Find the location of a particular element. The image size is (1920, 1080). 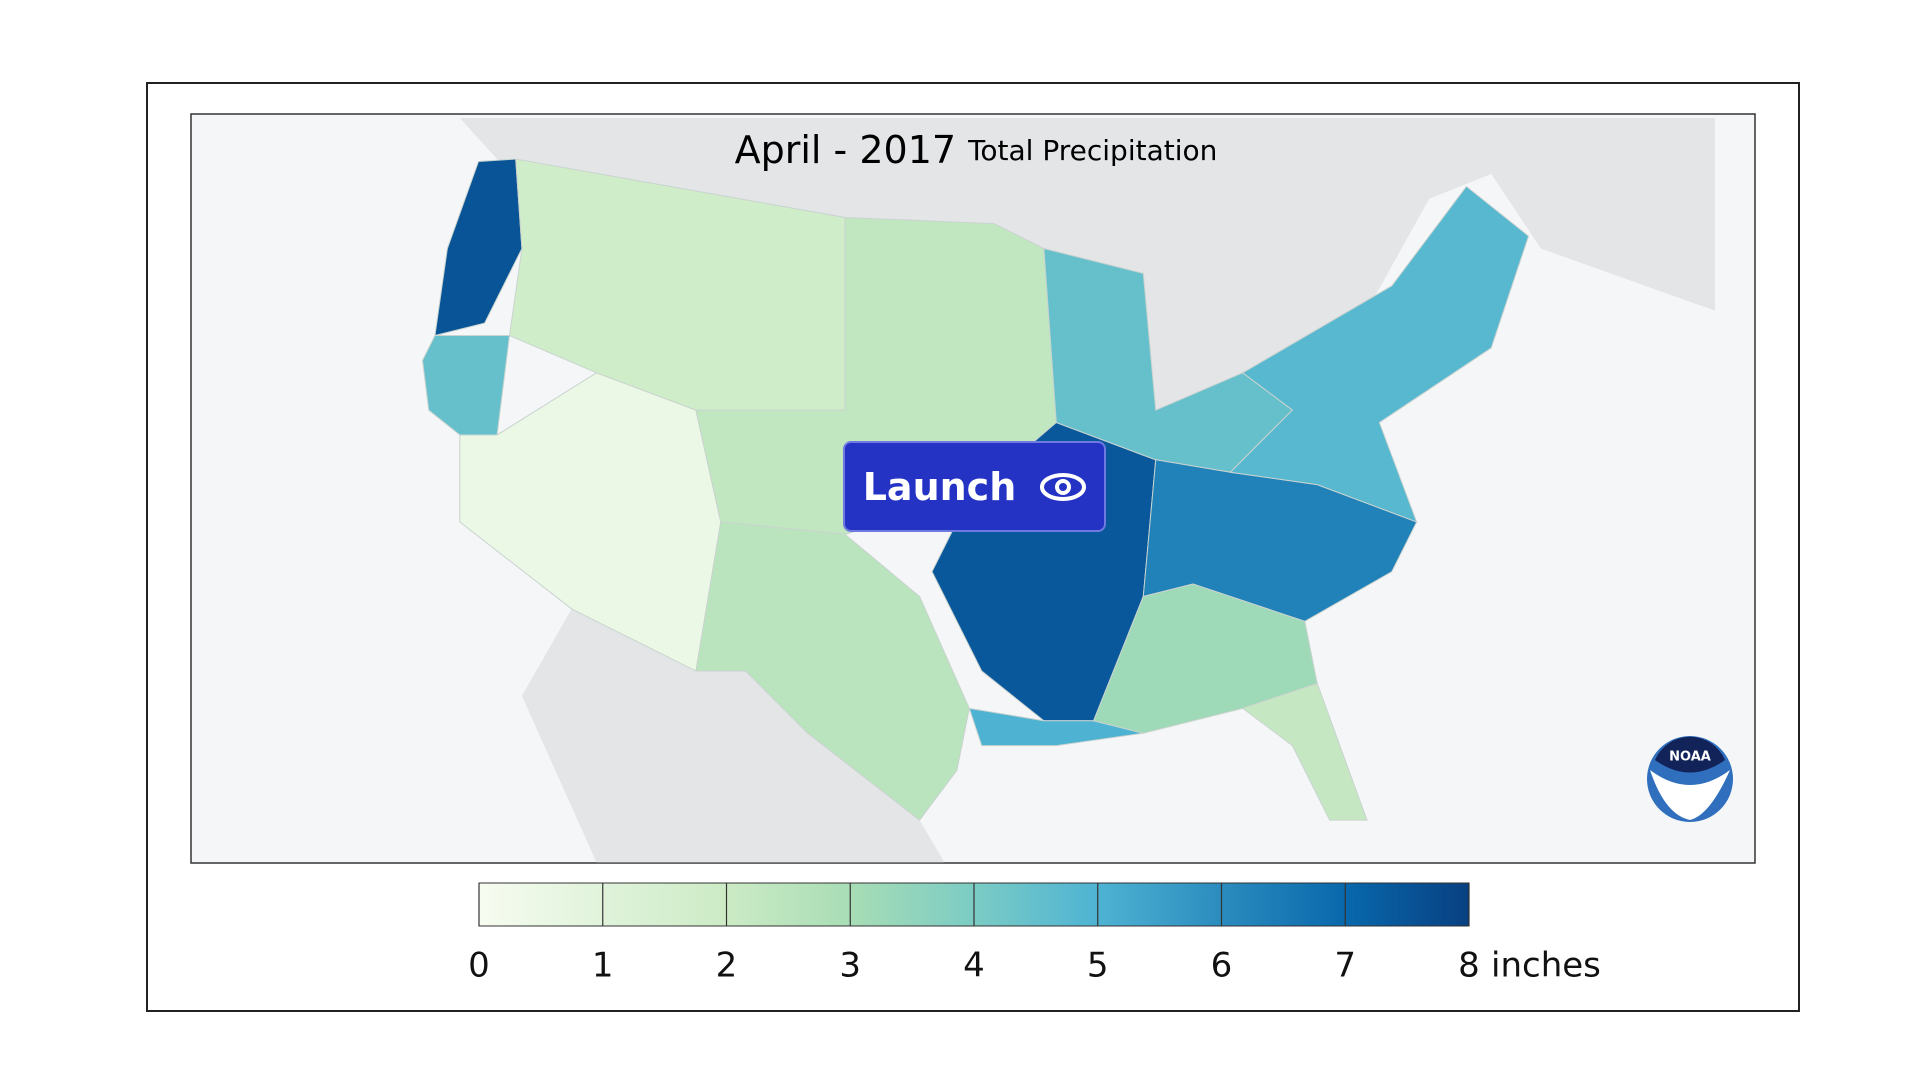

legend-tick-label: 8 is located at coordinates (1469, 966).